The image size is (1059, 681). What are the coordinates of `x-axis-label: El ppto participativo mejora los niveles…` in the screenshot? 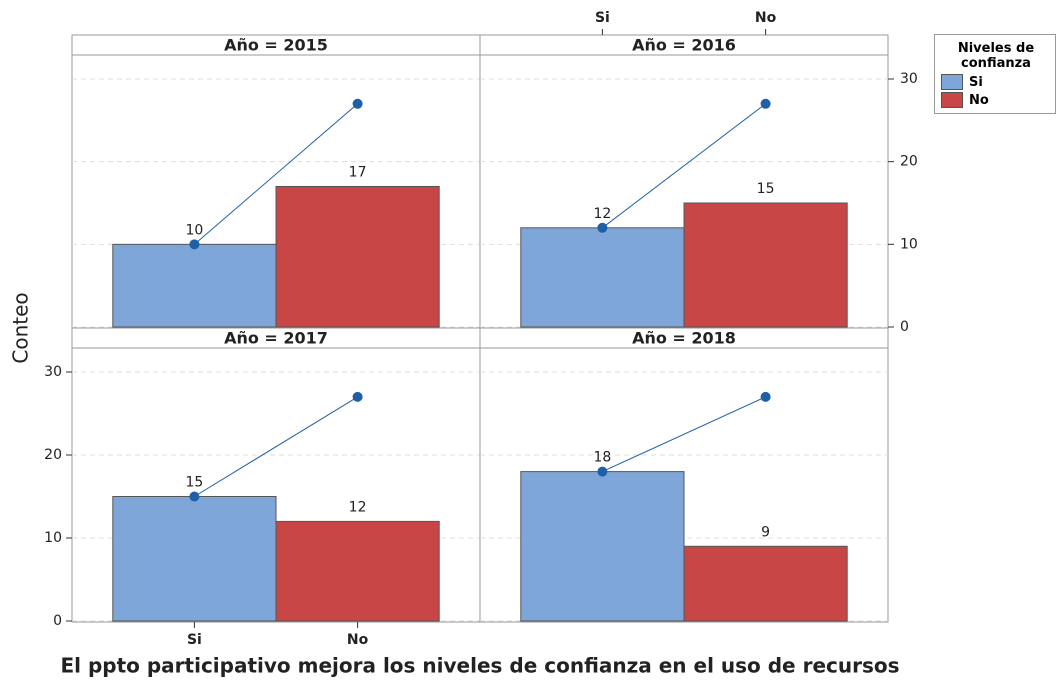 It's located at (479, 666).